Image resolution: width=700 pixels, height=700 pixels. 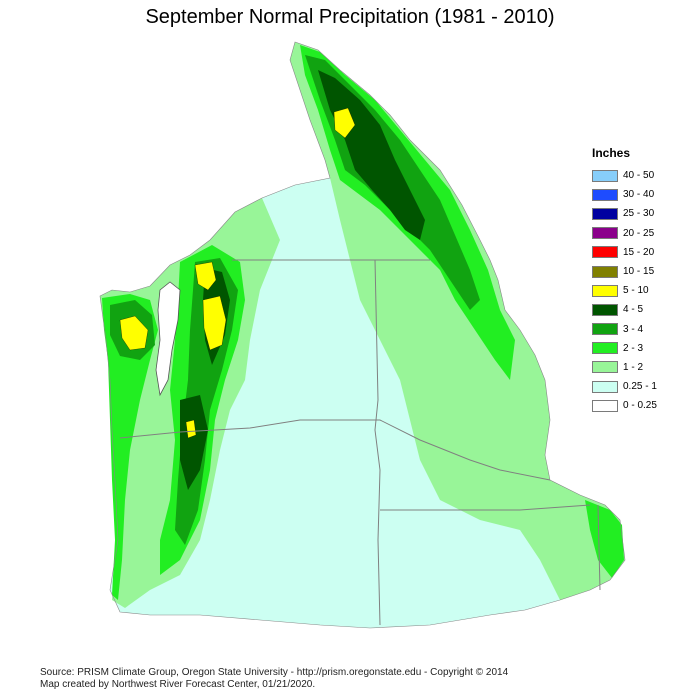 I want to click on legend-item: 0.25 - 1, so click(x=642, y=386).